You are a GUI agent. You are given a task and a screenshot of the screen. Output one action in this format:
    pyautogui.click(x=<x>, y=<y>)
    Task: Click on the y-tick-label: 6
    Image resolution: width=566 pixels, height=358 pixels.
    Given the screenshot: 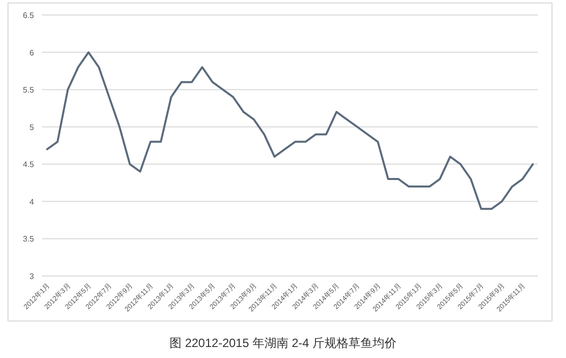 What is the action you would take?
    pyautogui.click(x=32, y=53)
    